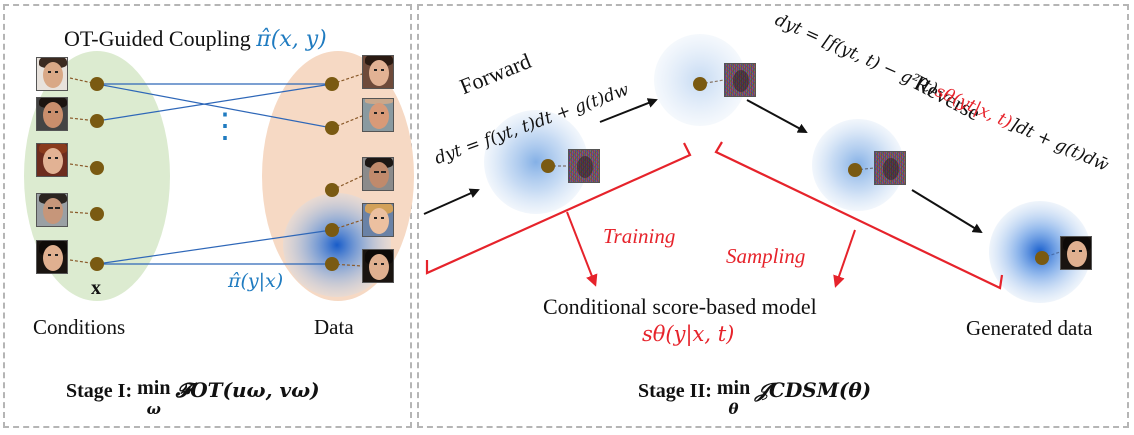  What do you see at coordinates (291, 39) in the screenshot?
I see `coupling-pi: π̂(x, y)` at bounding box center [291, 39].